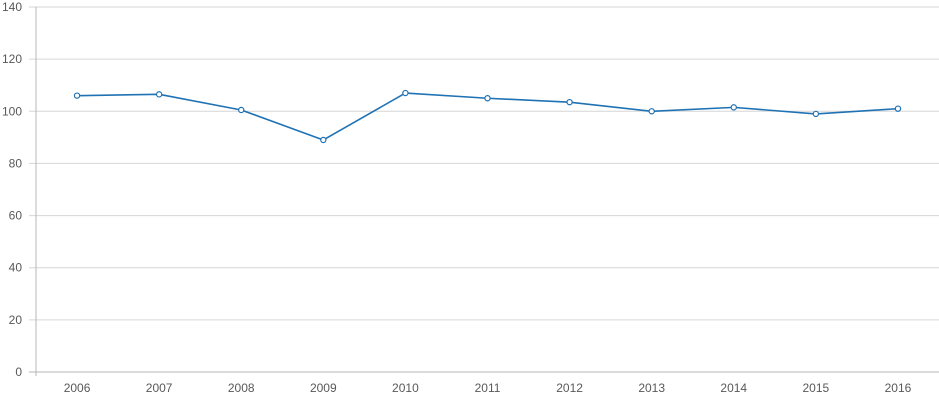 This screenshot has height=400, width=939. I want to click on x-tick-label: 2013, so click(651, 388).